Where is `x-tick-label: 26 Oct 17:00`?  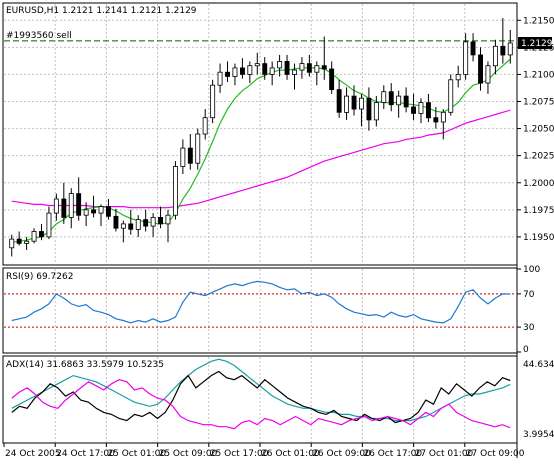 x-tick-label: 26 Oct 17:00 is located at coordinates (392, 454).